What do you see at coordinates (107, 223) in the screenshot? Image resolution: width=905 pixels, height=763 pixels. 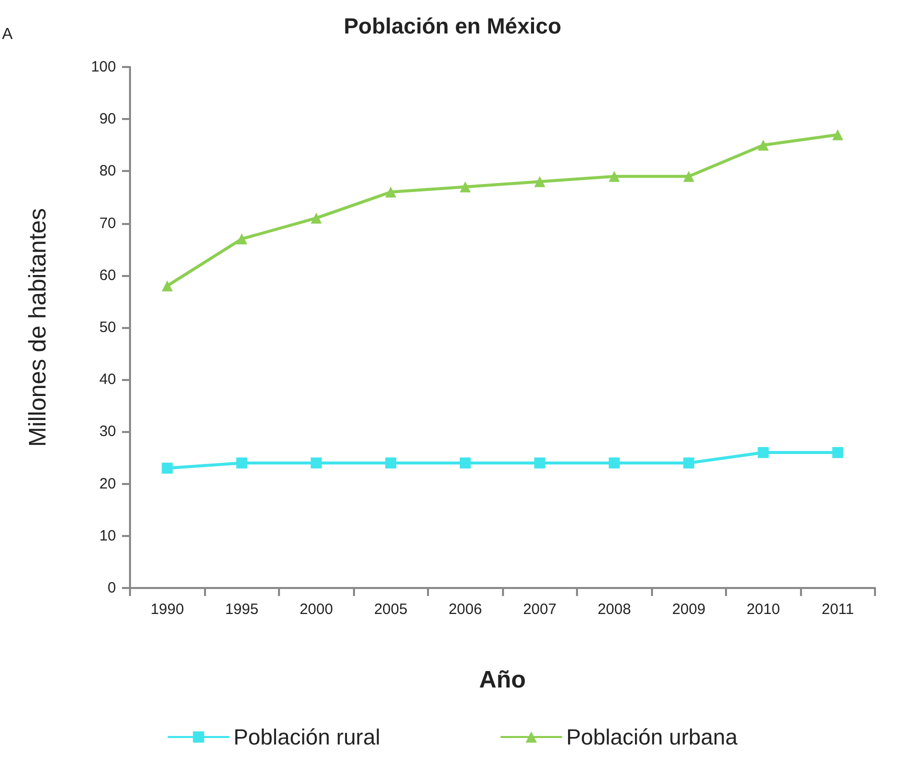 I see `y-tick-label: 70` at bounding box center [107, 223].